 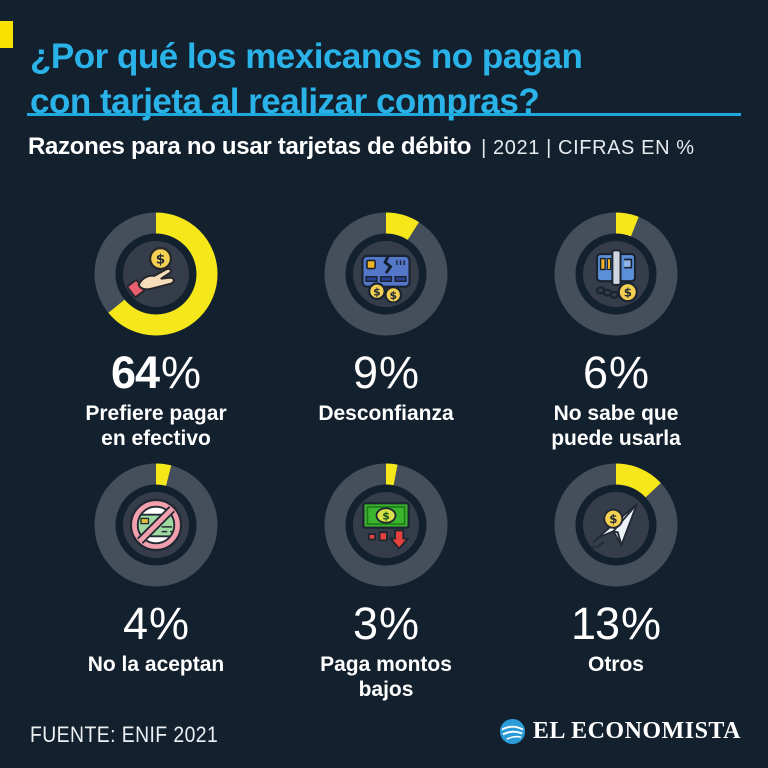 What do you see at coordinates (124, 734) in the screenshot?
I see `source-note: FUENTE: ENIF 2021` at bounding box center [124, 734].